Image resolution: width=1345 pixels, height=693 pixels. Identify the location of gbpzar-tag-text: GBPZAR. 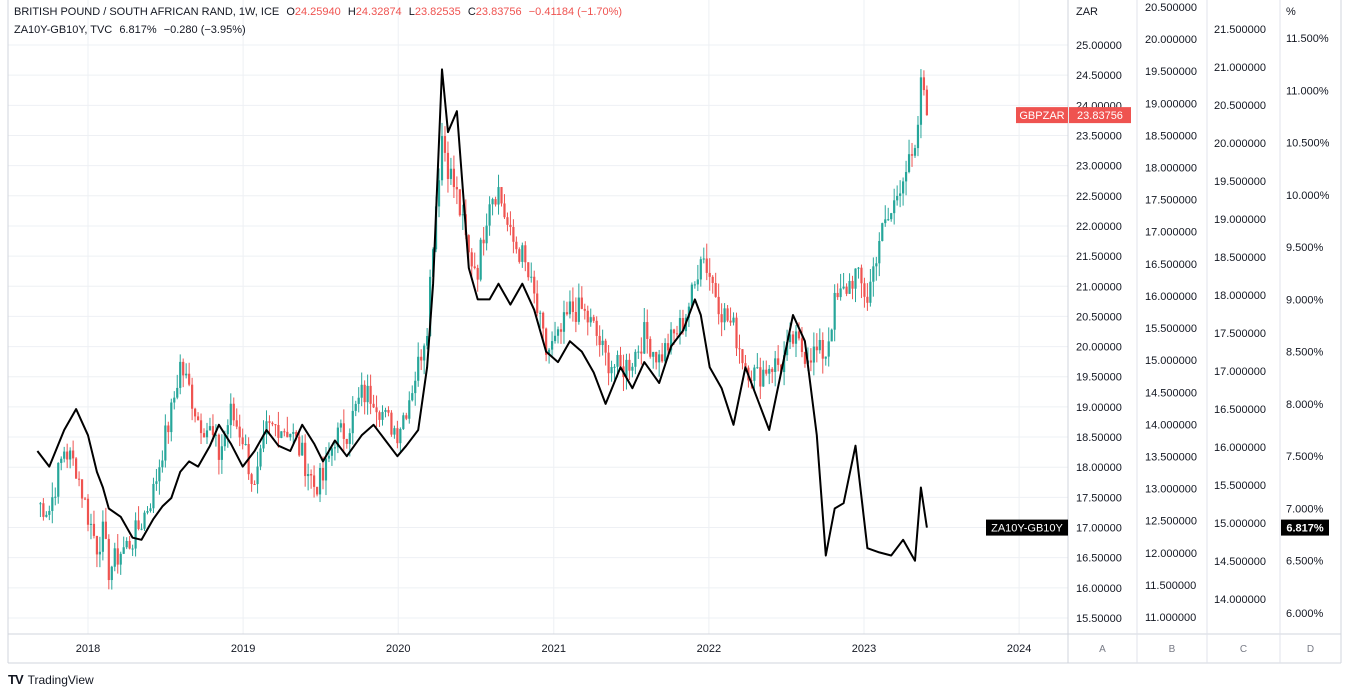
(1041, 116).